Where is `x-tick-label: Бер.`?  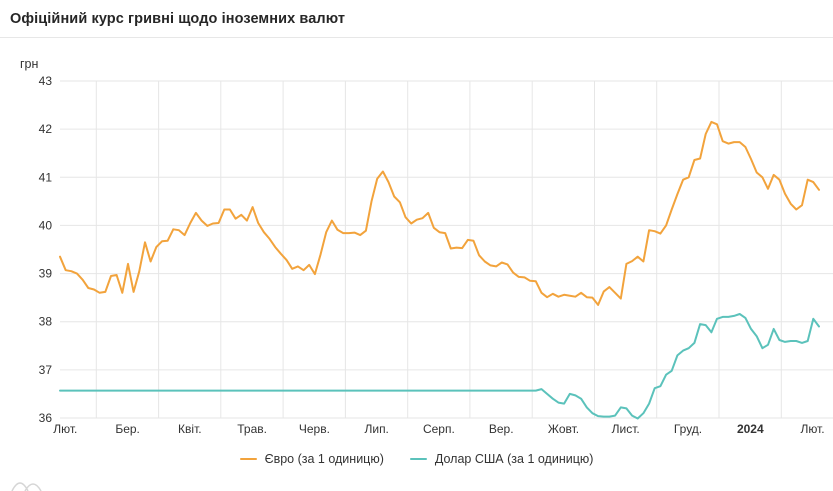 x-tick-label: Бер. is located at coordinates (127, 429).